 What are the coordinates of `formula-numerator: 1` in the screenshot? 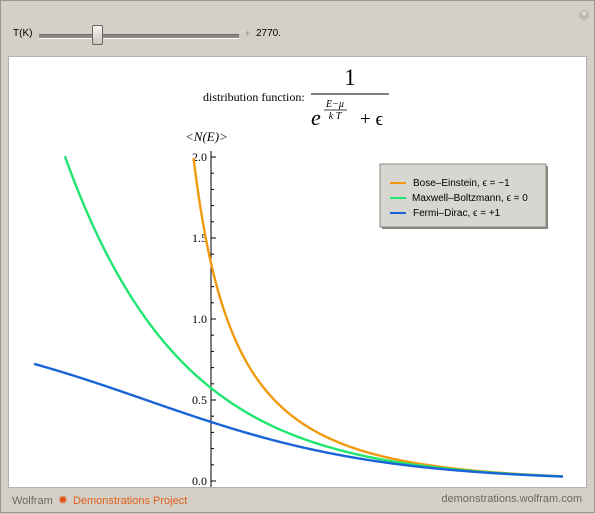 It's located at (350, 77).